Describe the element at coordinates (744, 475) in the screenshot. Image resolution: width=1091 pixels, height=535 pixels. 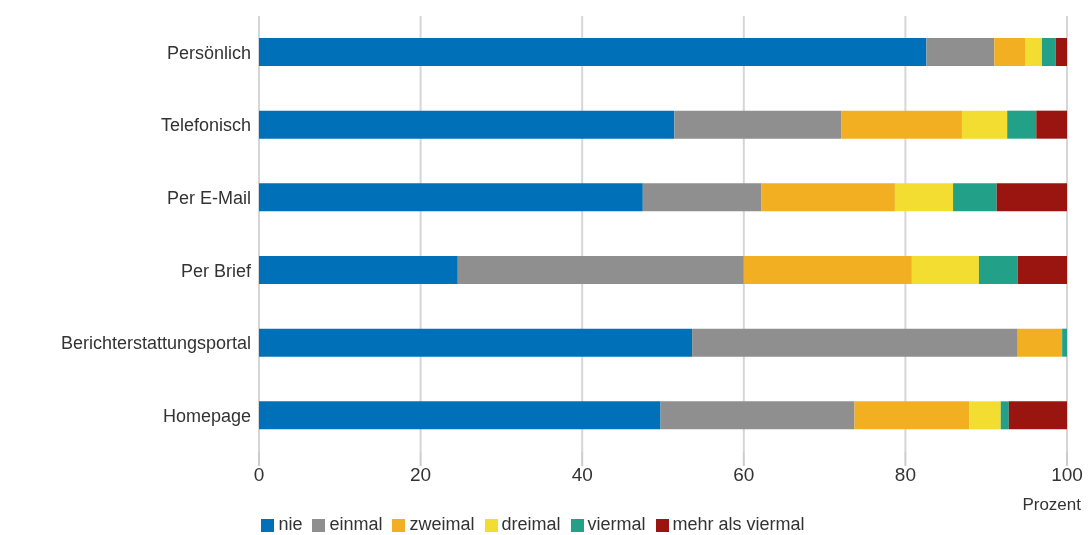
I see `x-tick-label: 60` at that location.